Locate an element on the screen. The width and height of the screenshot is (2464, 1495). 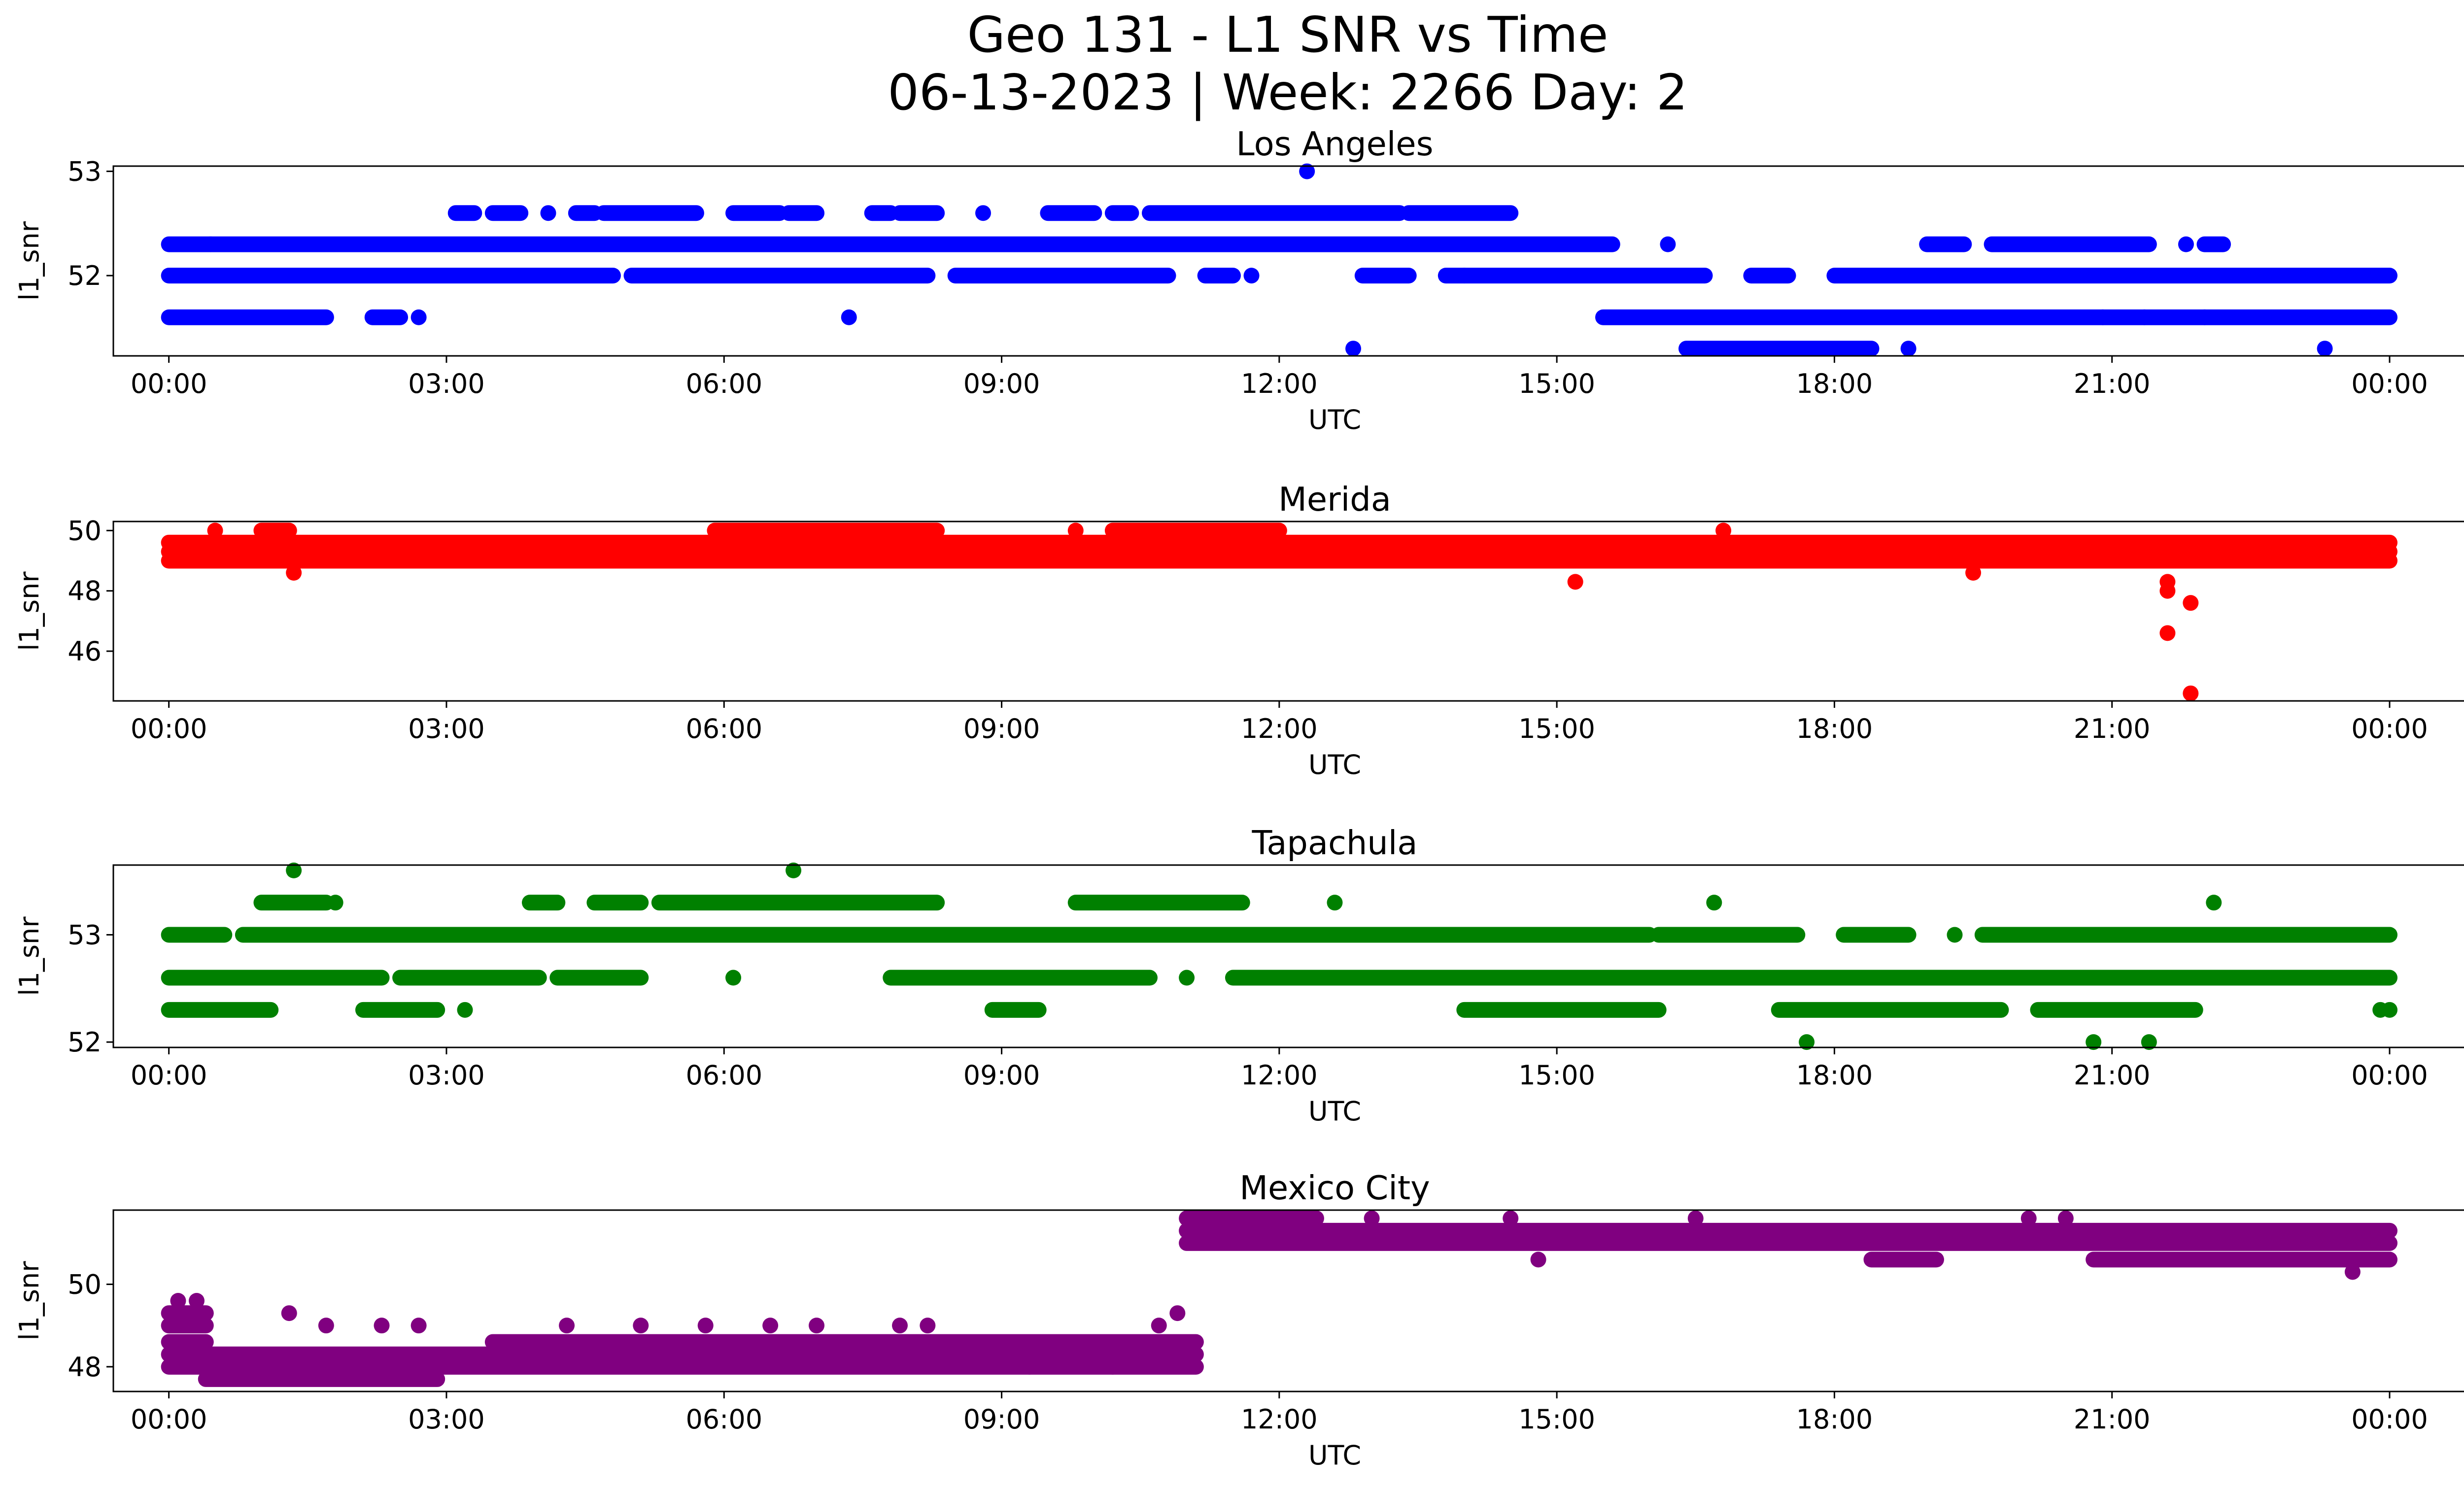
panel-subtitle: Merida is located at coordinates (1334, 499).